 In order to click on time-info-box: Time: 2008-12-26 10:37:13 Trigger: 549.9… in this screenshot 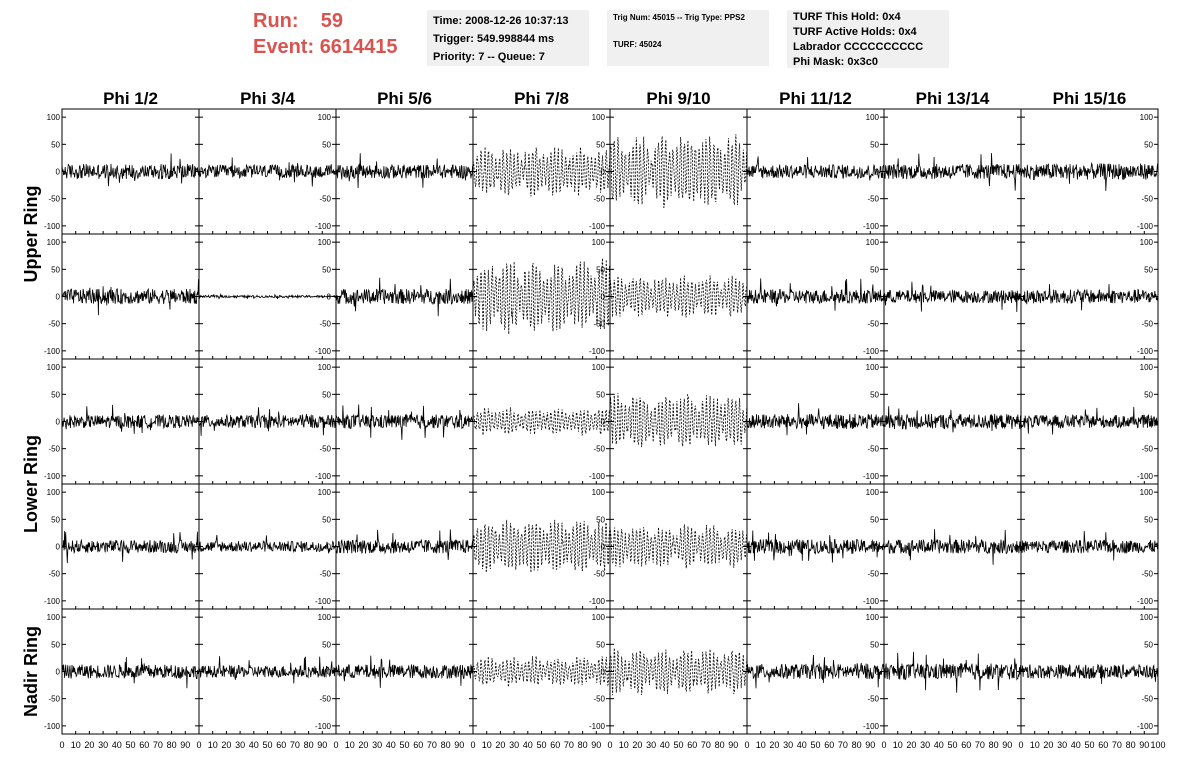, I will do `click(508, 38)`.